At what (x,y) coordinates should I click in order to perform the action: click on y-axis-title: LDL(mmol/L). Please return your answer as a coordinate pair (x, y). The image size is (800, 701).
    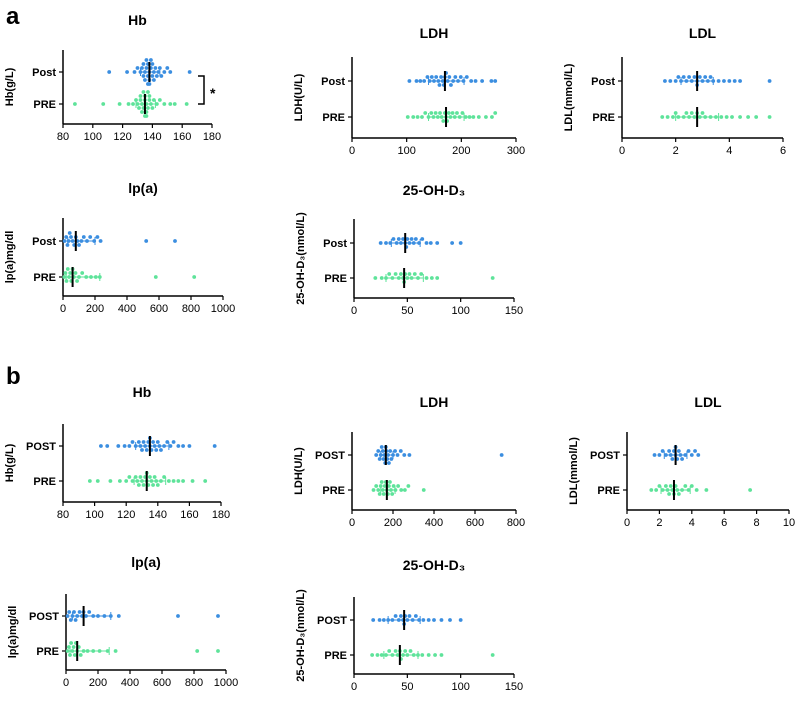
    Looking at the image, I should click on (574, 471).